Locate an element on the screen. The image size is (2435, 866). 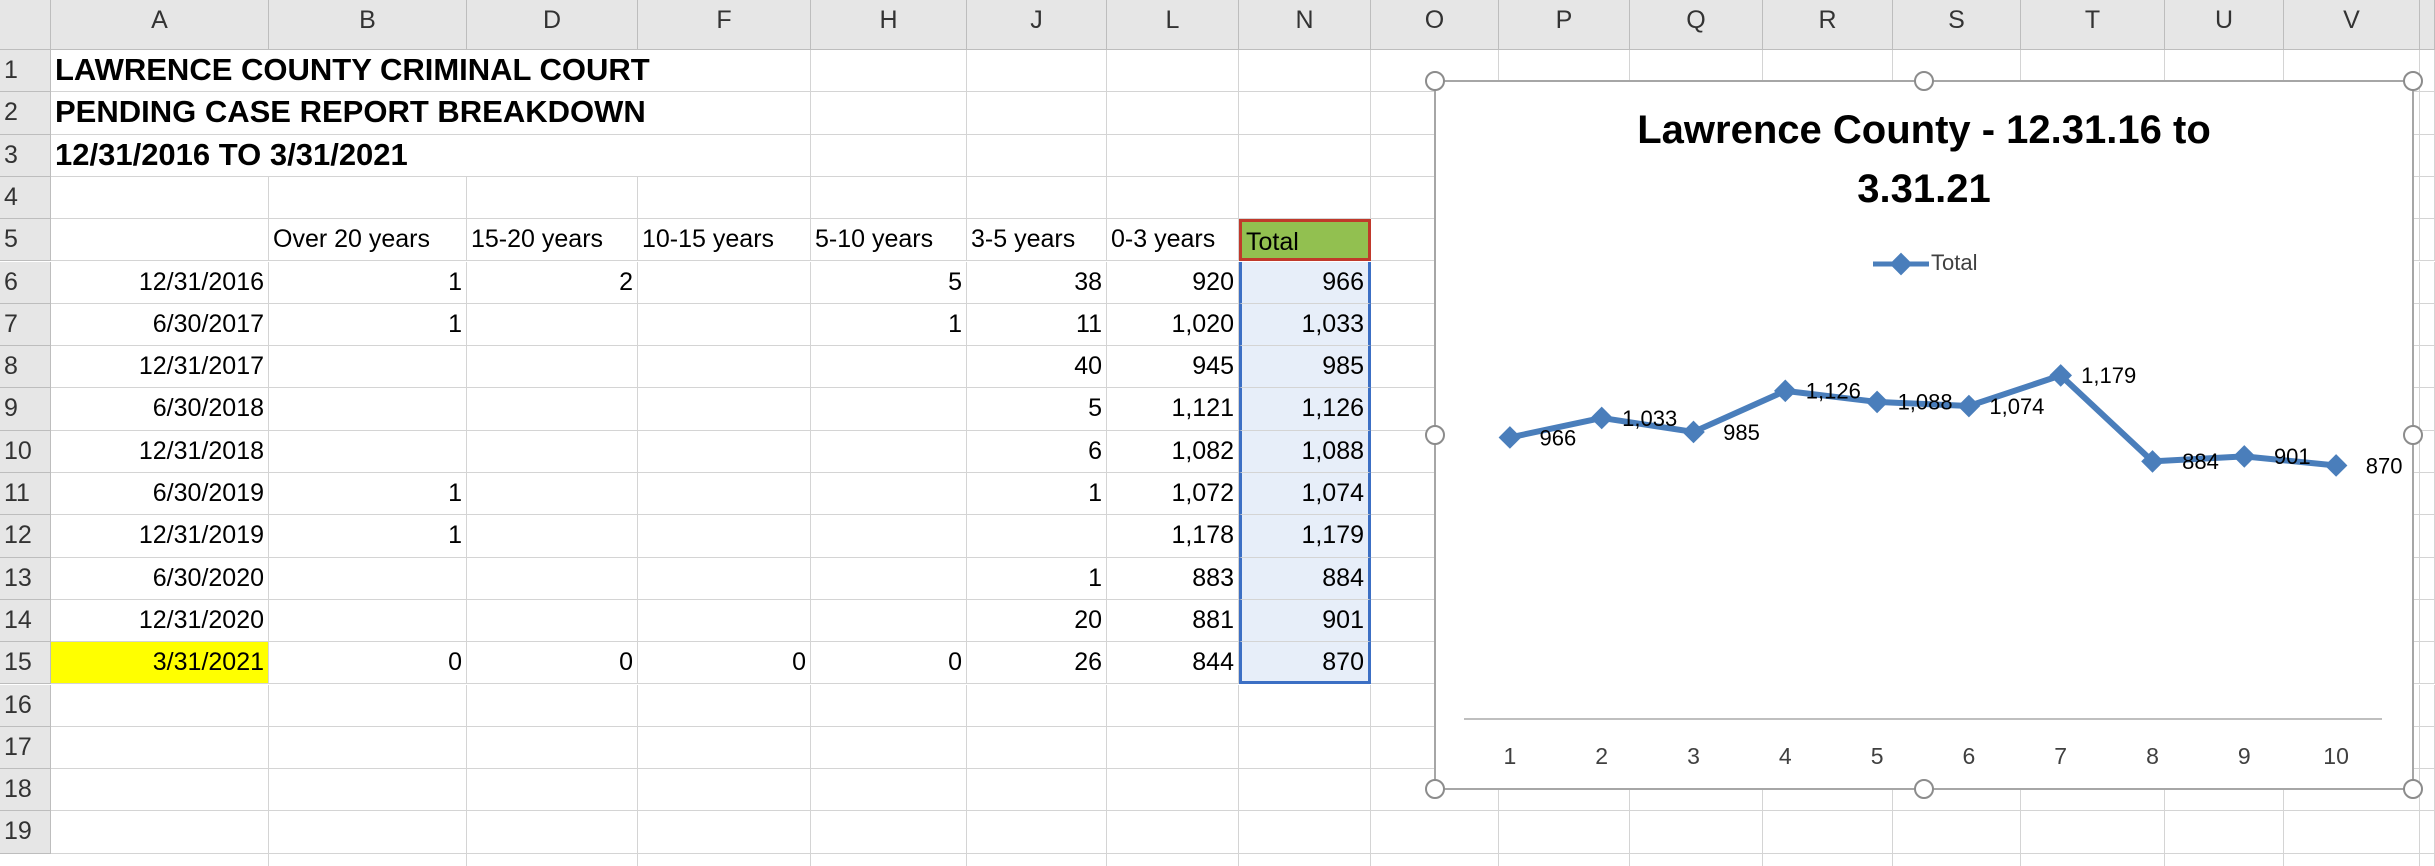
column-header: L is located at coordinates (1173, 25).